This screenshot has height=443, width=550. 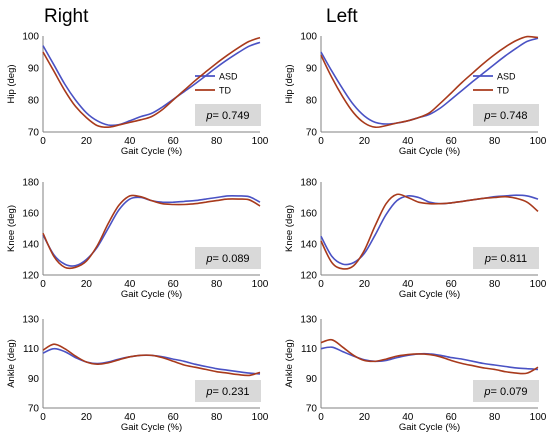 What do you see at coordinates (308, 214) in the screenshot?
I see `y-tick-label: 160` at bounding box center [308, 214].